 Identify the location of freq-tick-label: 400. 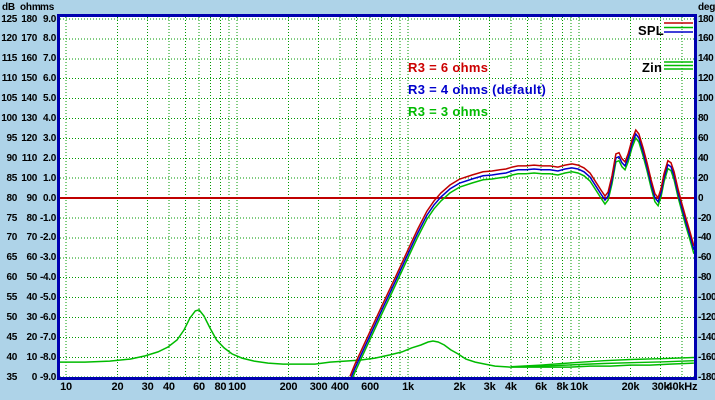
(340, 387).